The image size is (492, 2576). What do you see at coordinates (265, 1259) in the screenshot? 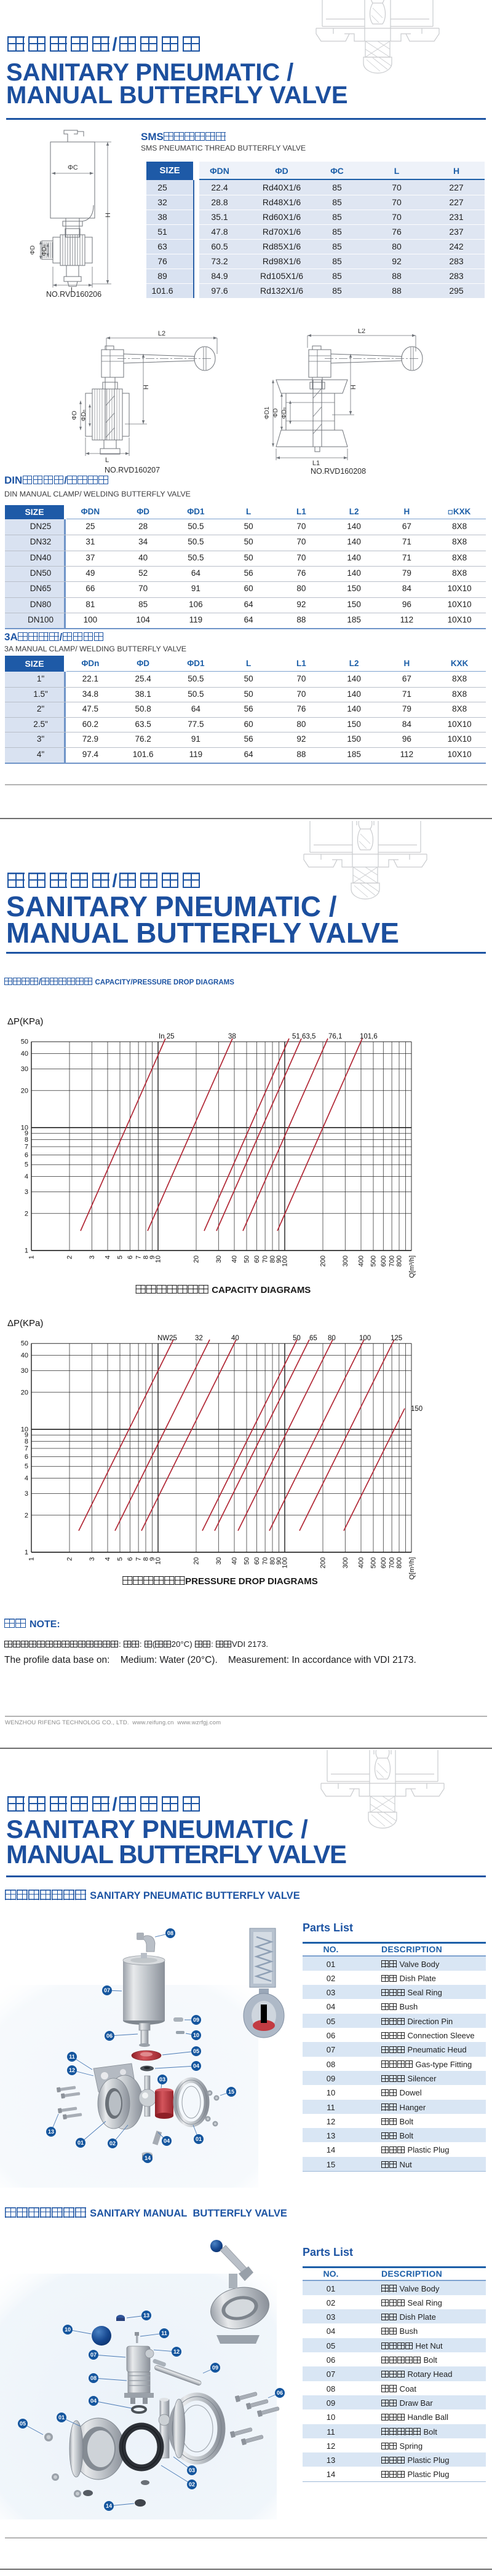
I see `svg-text: 70` at bounding box center [265, 1259].